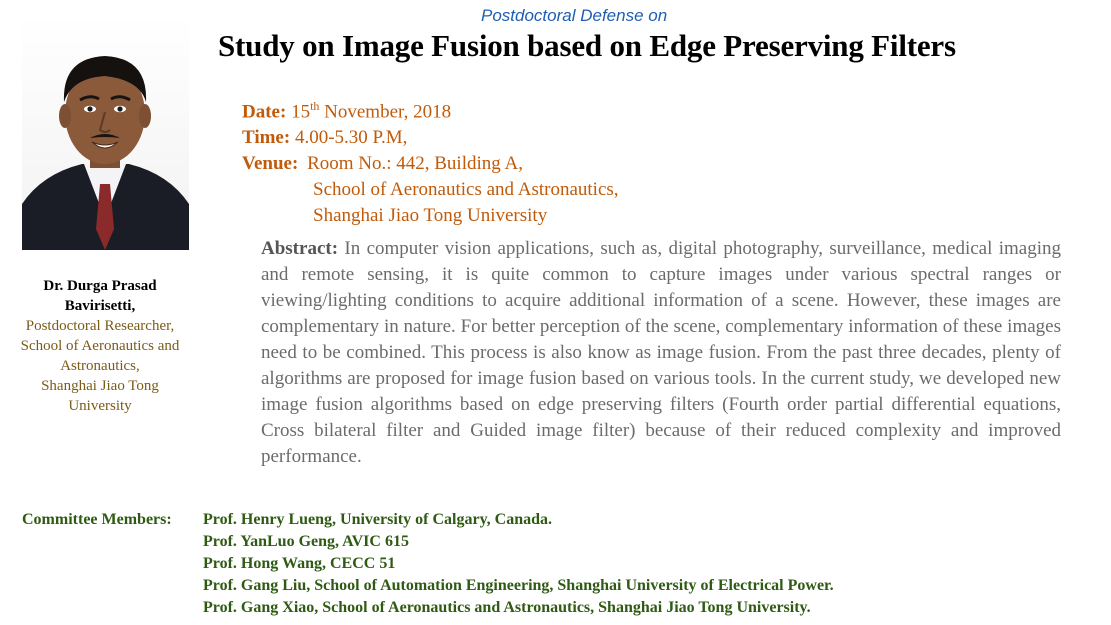 The height and width of the screenshot is (625, 1111). What do you see at coordinates (105, 79) in the screenshot?
I see `hair` at bounding box center [105, 79].